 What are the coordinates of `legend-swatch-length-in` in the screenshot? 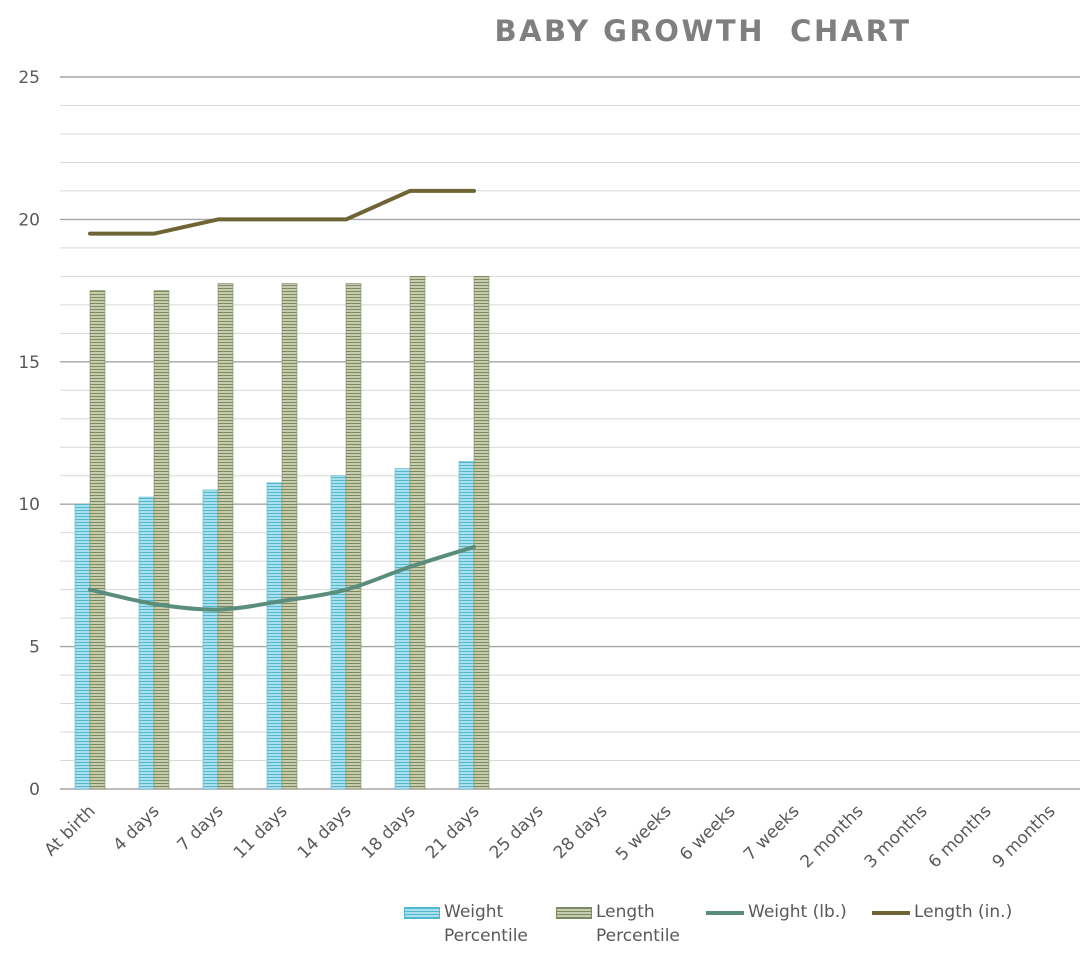 It's located at (891, 913).